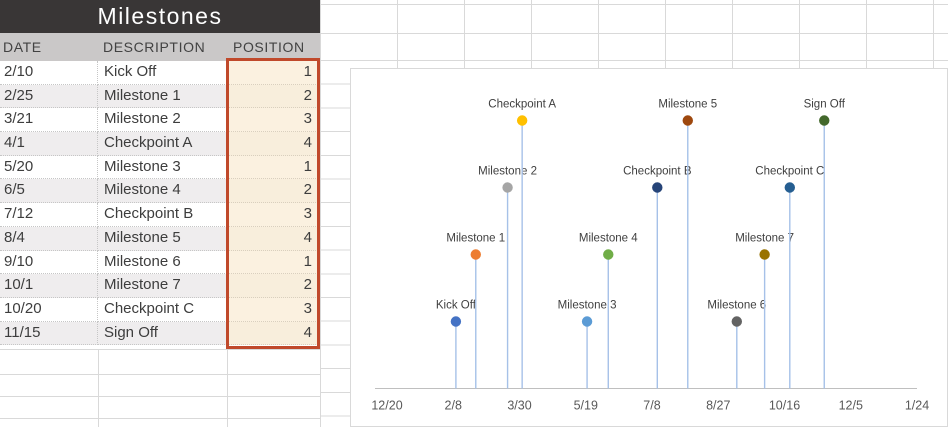  I want to click on cell-date: 6/5, so click(49, 191).